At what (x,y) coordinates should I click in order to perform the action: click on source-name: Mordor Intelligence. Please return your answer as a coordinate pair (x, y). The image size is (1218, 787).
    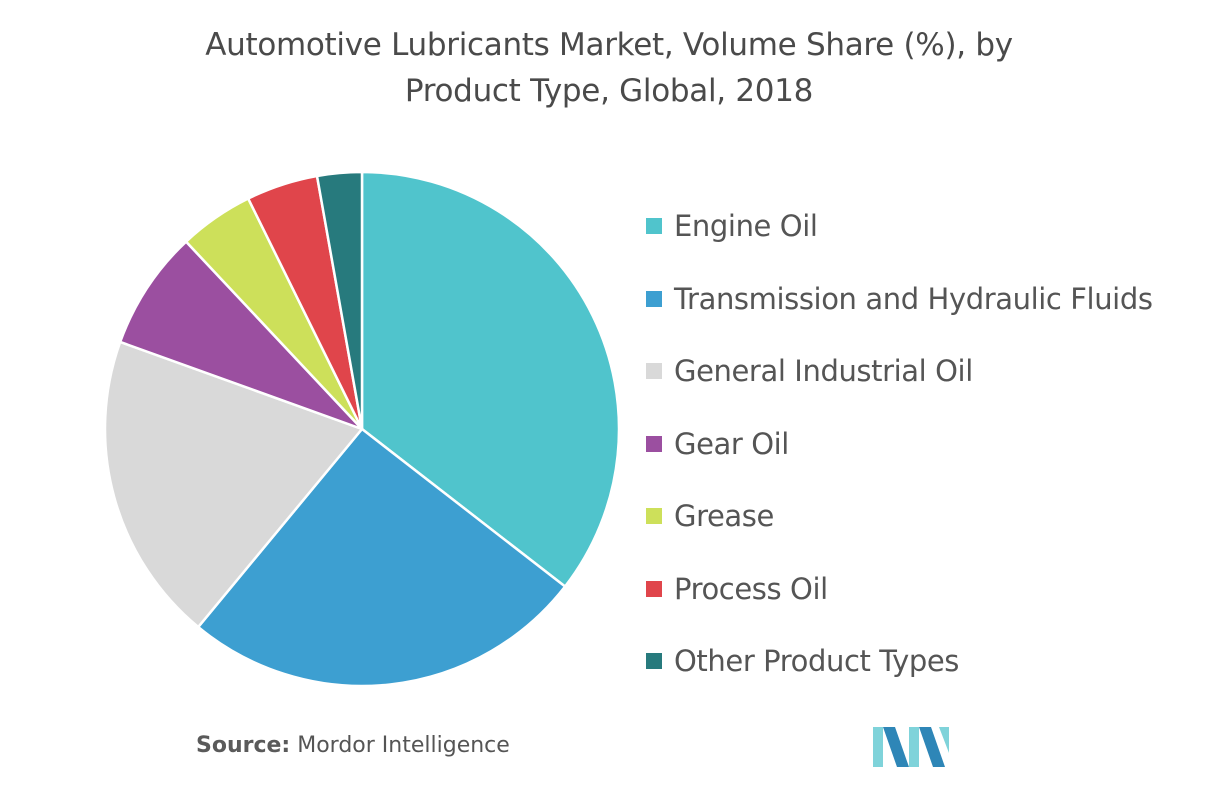
    Looking at the image, I should click on (403, 745).